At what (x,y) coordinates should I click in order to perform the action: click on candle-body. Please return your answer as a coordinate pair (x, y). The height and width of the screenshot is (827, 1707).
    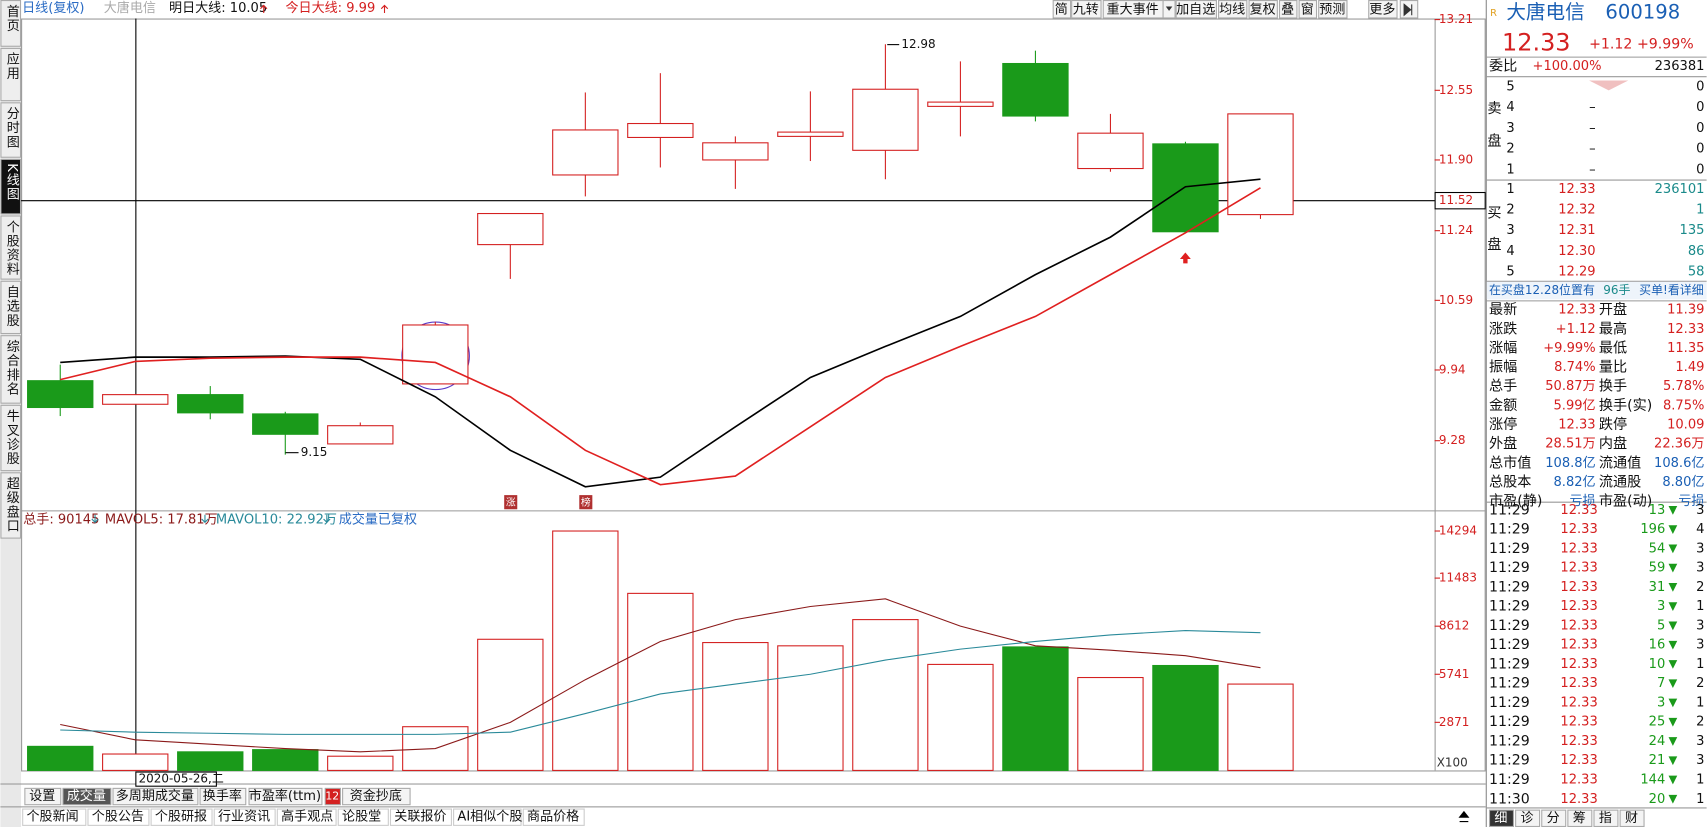
    Looking at the image, I should click on (360, 435).